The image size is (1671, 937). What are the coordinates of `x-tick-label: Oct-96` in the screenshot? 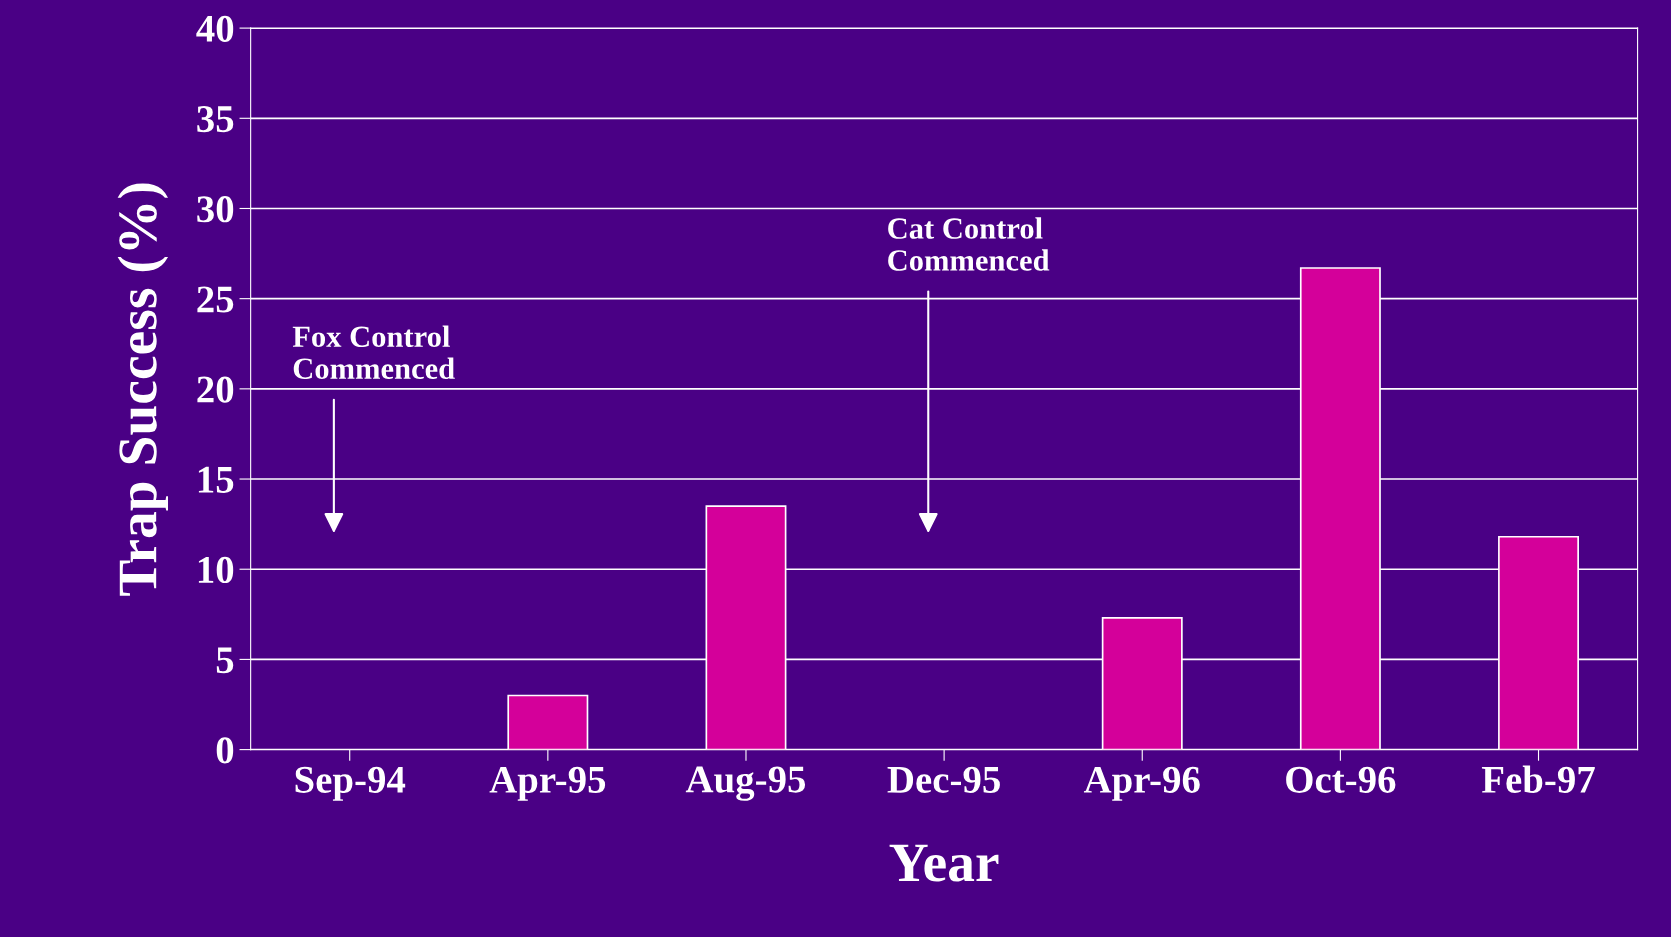 It's located at (1341, 779).